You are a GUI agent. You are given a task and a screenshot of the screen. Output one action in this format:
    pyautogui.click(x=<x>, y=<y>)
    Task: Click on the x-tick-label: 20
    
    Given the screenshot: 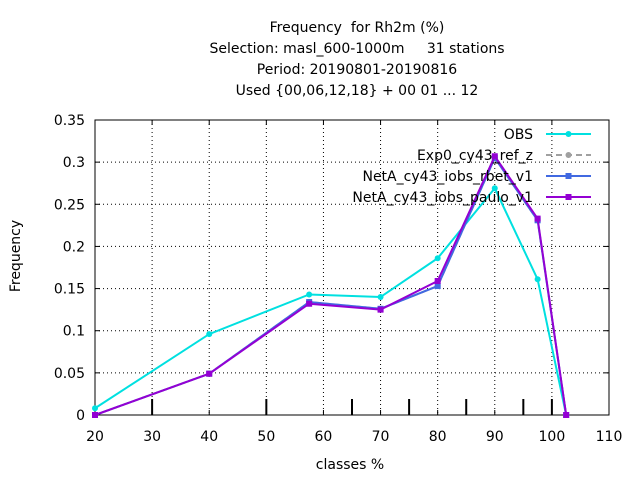 What is the action you would take?
    pyautogui.click(x=95, y=437)
    